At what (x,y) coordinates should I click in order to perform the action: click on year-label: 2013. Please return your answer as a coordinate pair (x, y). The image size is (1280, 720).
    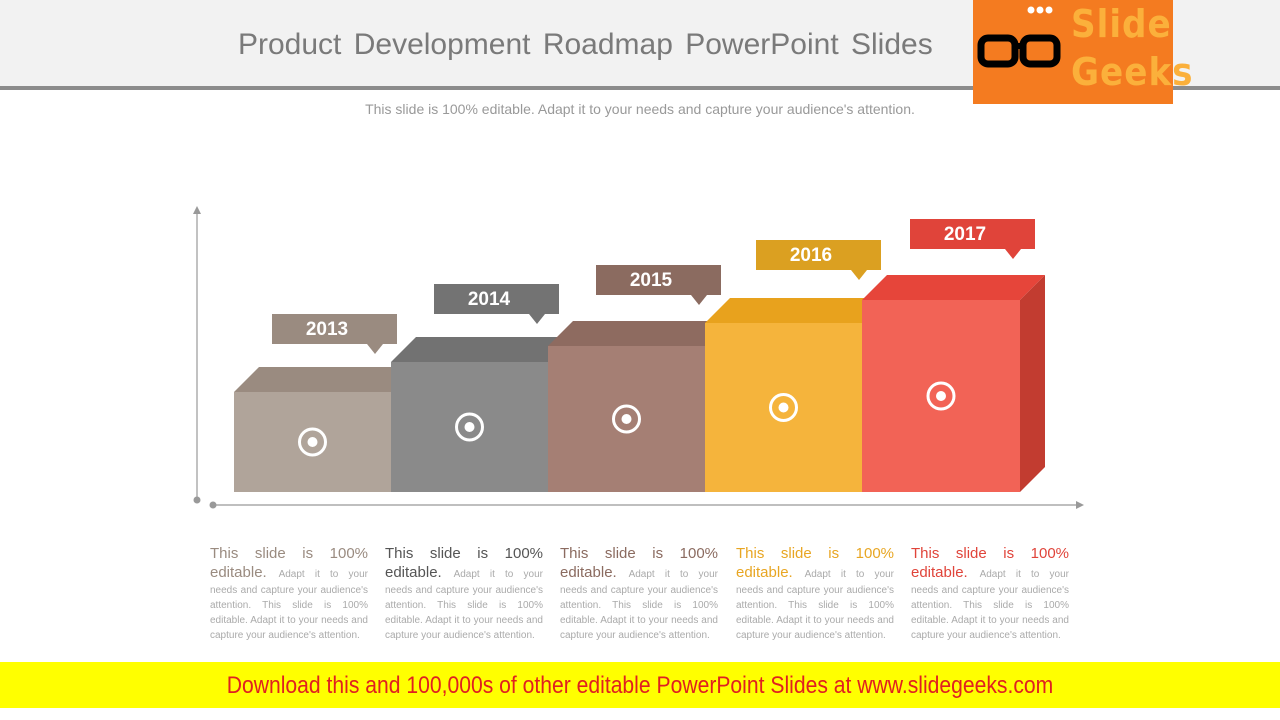
    Looking at the image, I should click on (327, 329).